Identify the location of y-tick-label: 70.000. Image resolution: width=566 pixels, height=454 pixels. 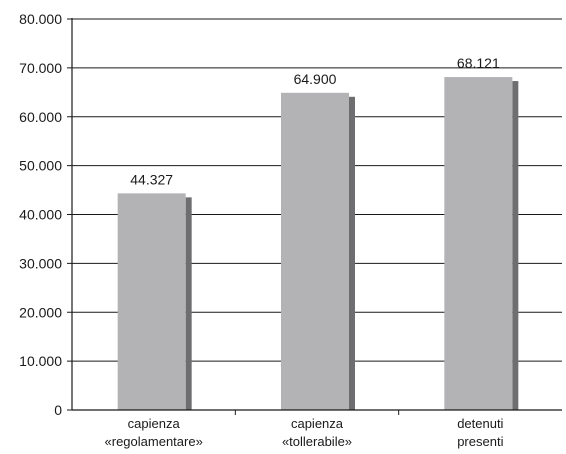
(40, 68).